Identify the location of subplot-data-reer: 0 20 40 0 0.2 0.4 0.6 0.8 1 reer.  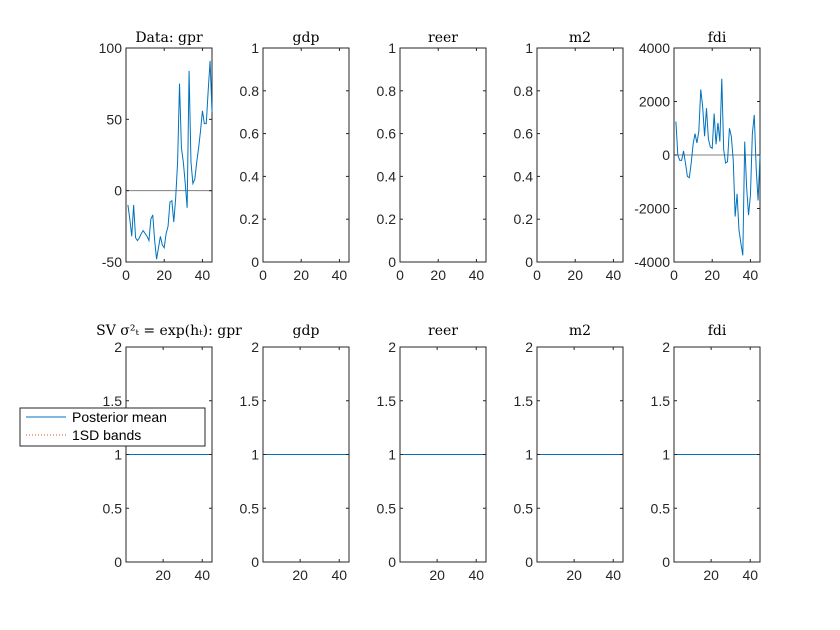
(432, 156).